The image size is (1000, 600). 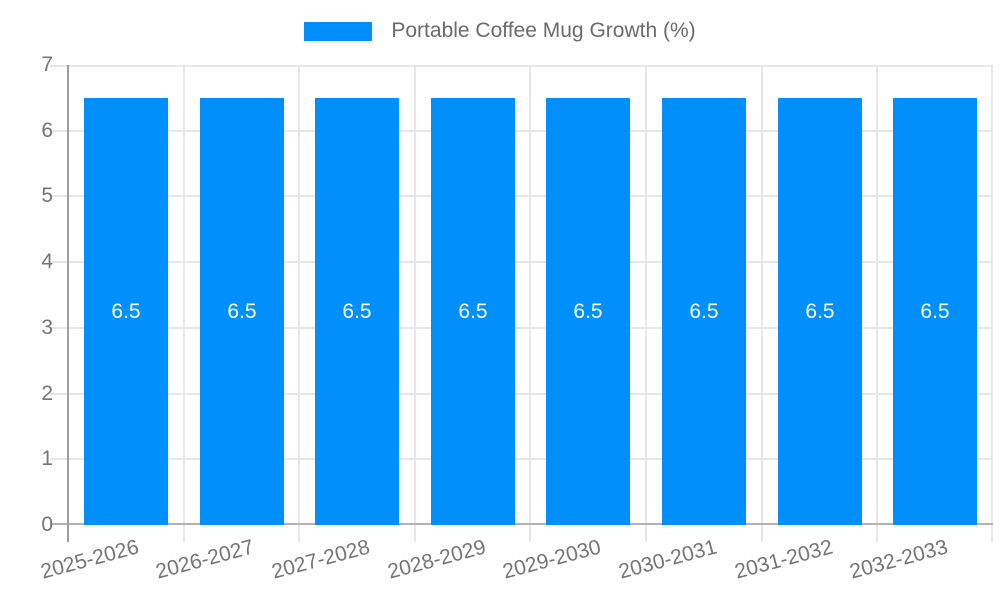 What do you see at coordinates (898, 559) in the screenshot?
I see `x-axis-label: 2032-2033` at bounding box center [898, 559].